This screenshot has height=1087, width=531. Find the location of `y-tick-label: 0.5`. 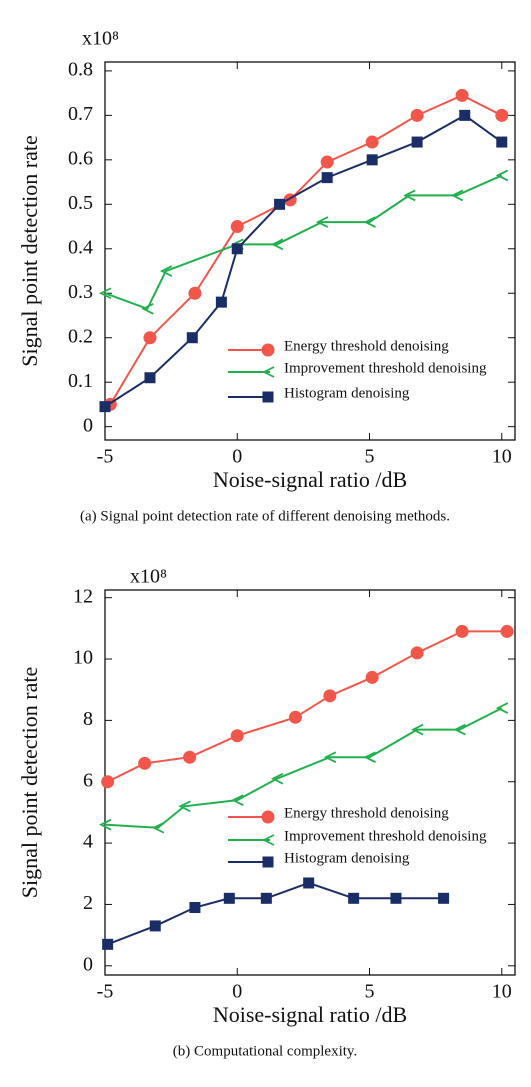

y-tick-label: 0.5 is located at coordinates (80, 203).